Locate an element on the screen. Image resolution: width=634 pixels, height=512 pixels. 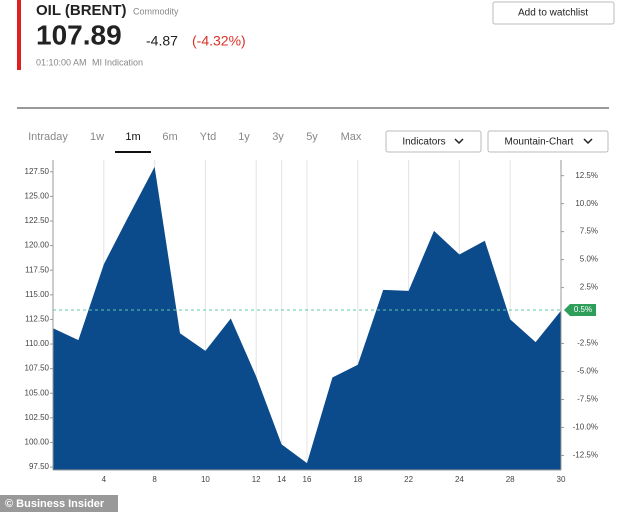
y-tick-label: 112.50 is located at coordinates (37, 319).